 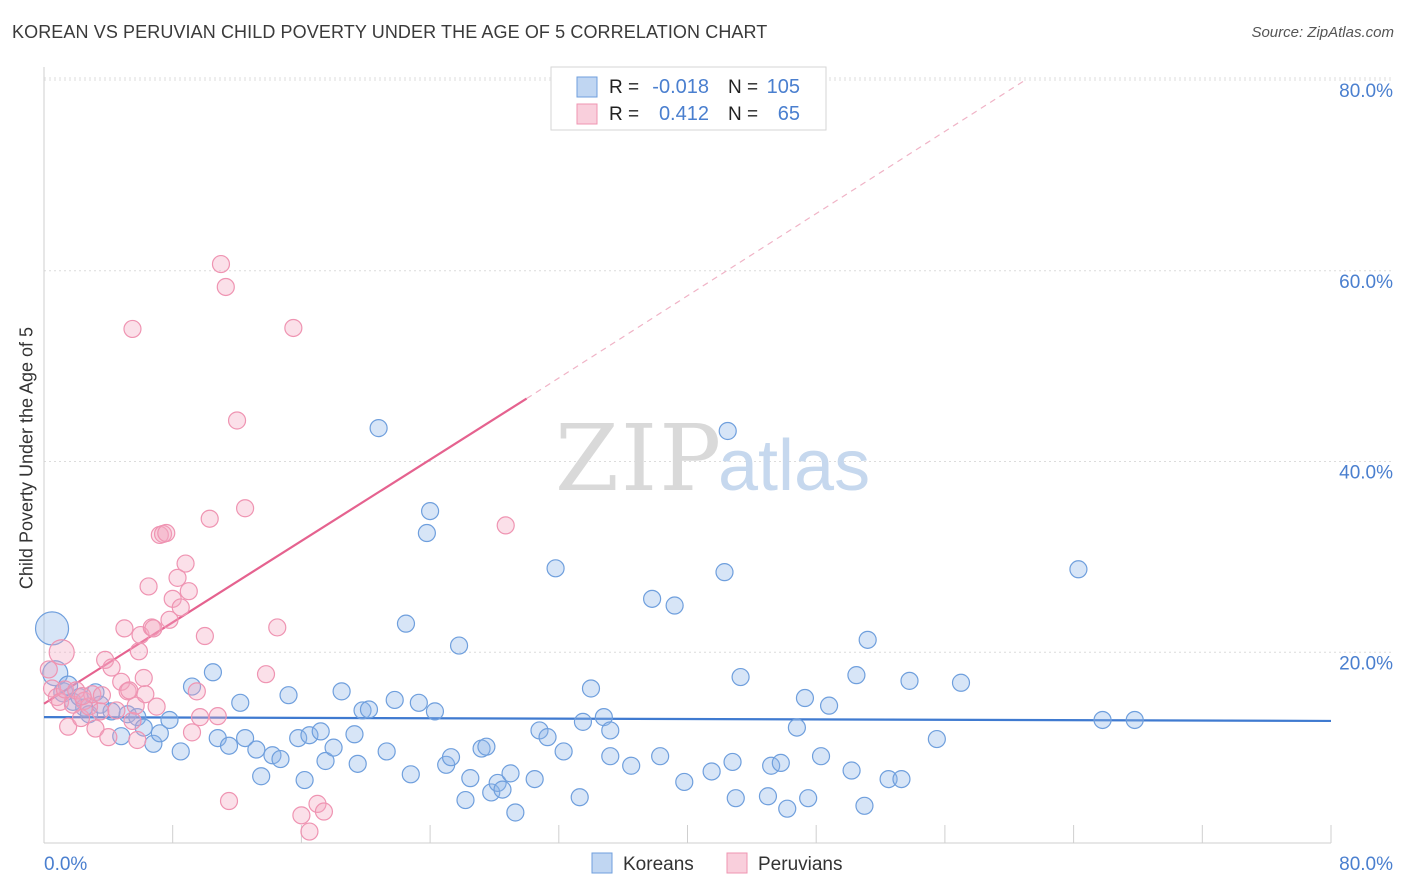 I want to click on x-tick-label: 0.0%, so click(x=65, y=864).